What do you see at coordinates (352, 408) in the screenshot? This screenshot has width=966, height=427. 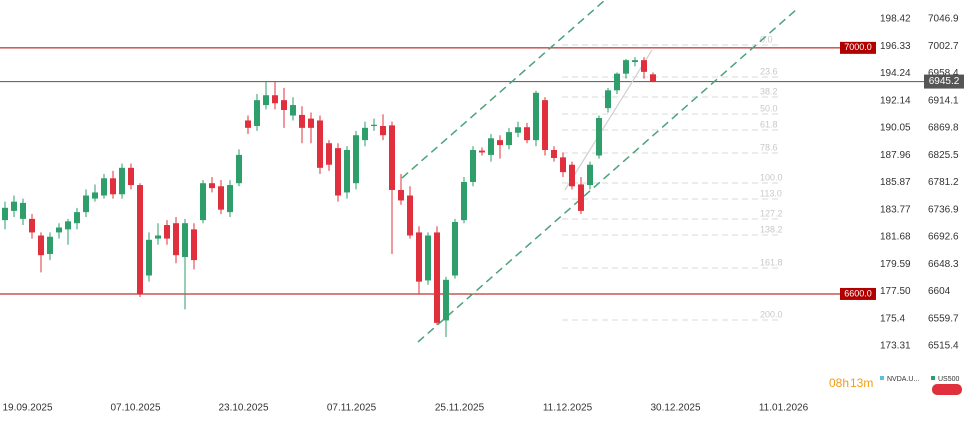 I see `x-tick-label: 07.11.2025` at bounding box center [352, 408].